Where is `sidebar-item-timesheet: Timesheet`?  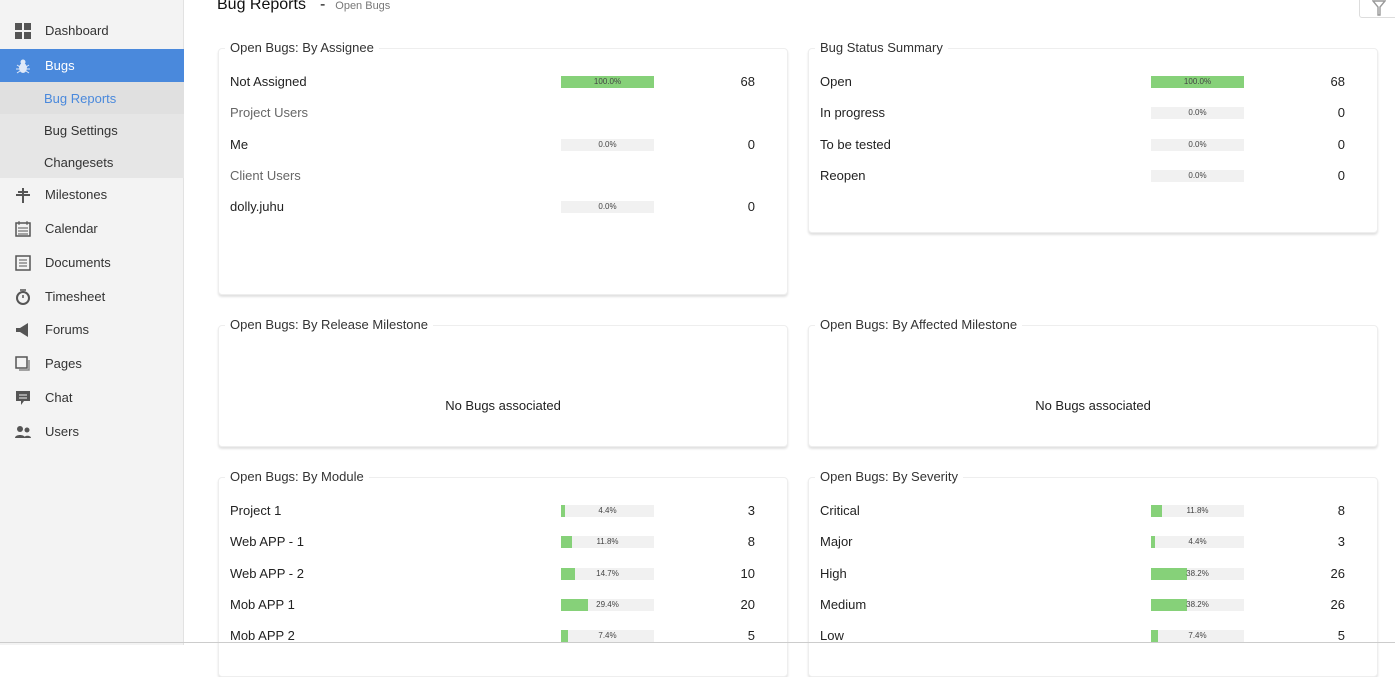 sidebar-item-timesheet: Timesheet is located at coordinates (92, 296).